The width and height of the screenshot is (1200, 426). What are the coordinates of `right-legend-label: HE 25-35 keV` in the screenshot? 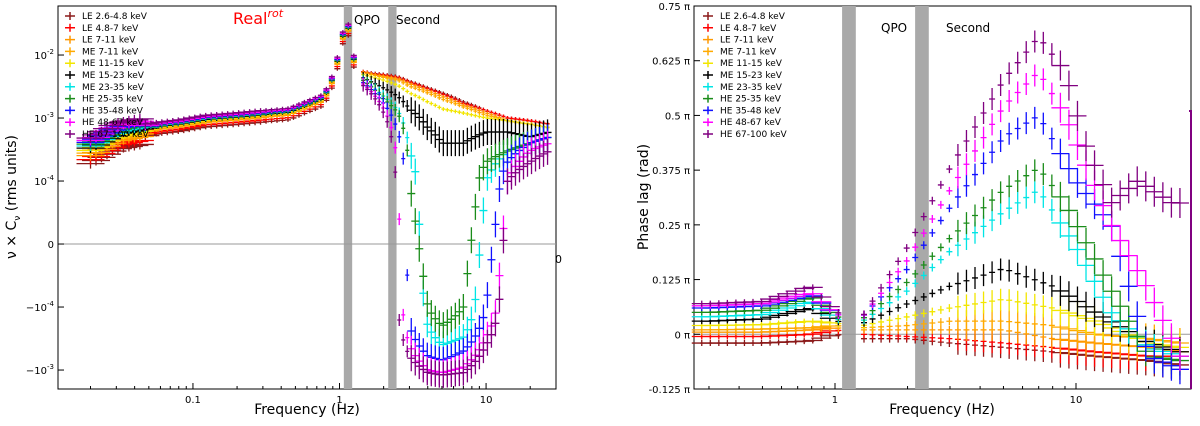 It's located at (751, 100).